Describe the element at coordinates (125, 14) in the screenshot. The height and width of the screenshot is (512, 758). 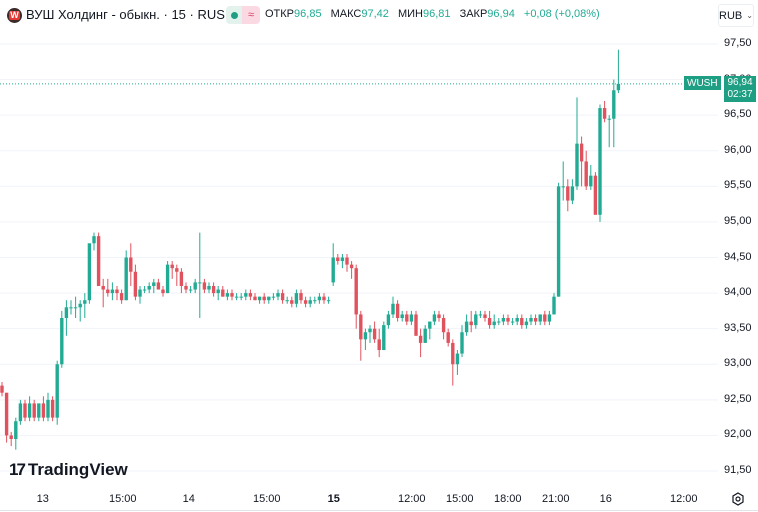
I see `symbol-title: ВУШ Холдинг - обыкн. · 15 · RUS` at that location.